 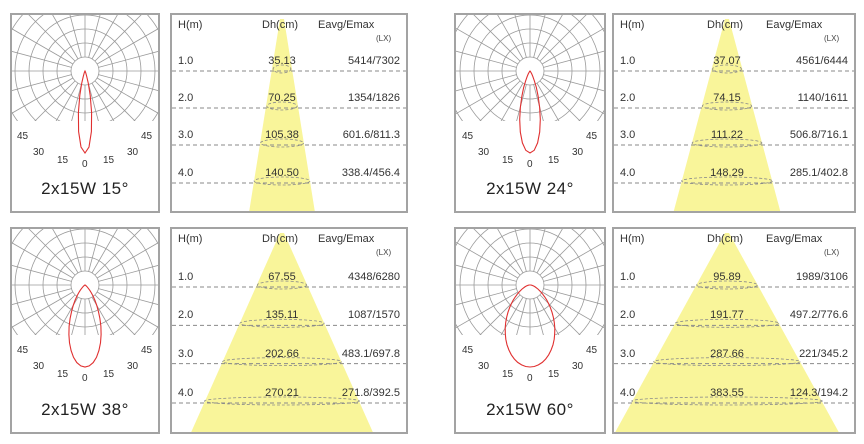 What do you see at coordinates (530, 188) in the screenshot?
I see `module-caption: 2x15W 24°` at bounding box center [530, 188].